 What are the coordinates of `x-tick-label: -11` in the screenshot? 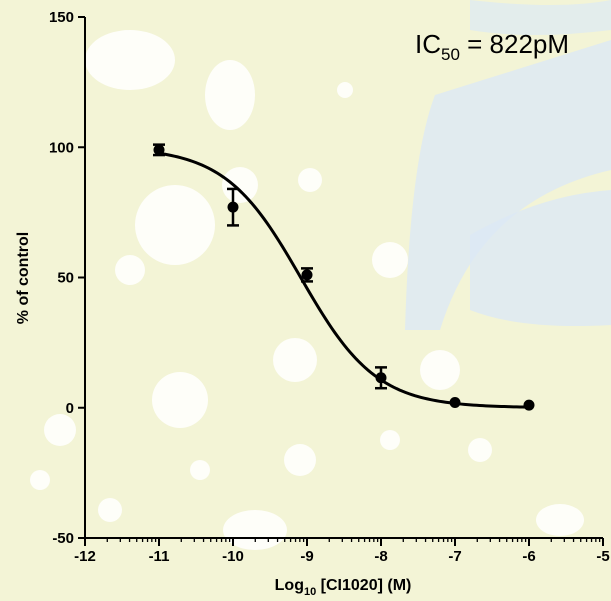 It's located at (159, 556).